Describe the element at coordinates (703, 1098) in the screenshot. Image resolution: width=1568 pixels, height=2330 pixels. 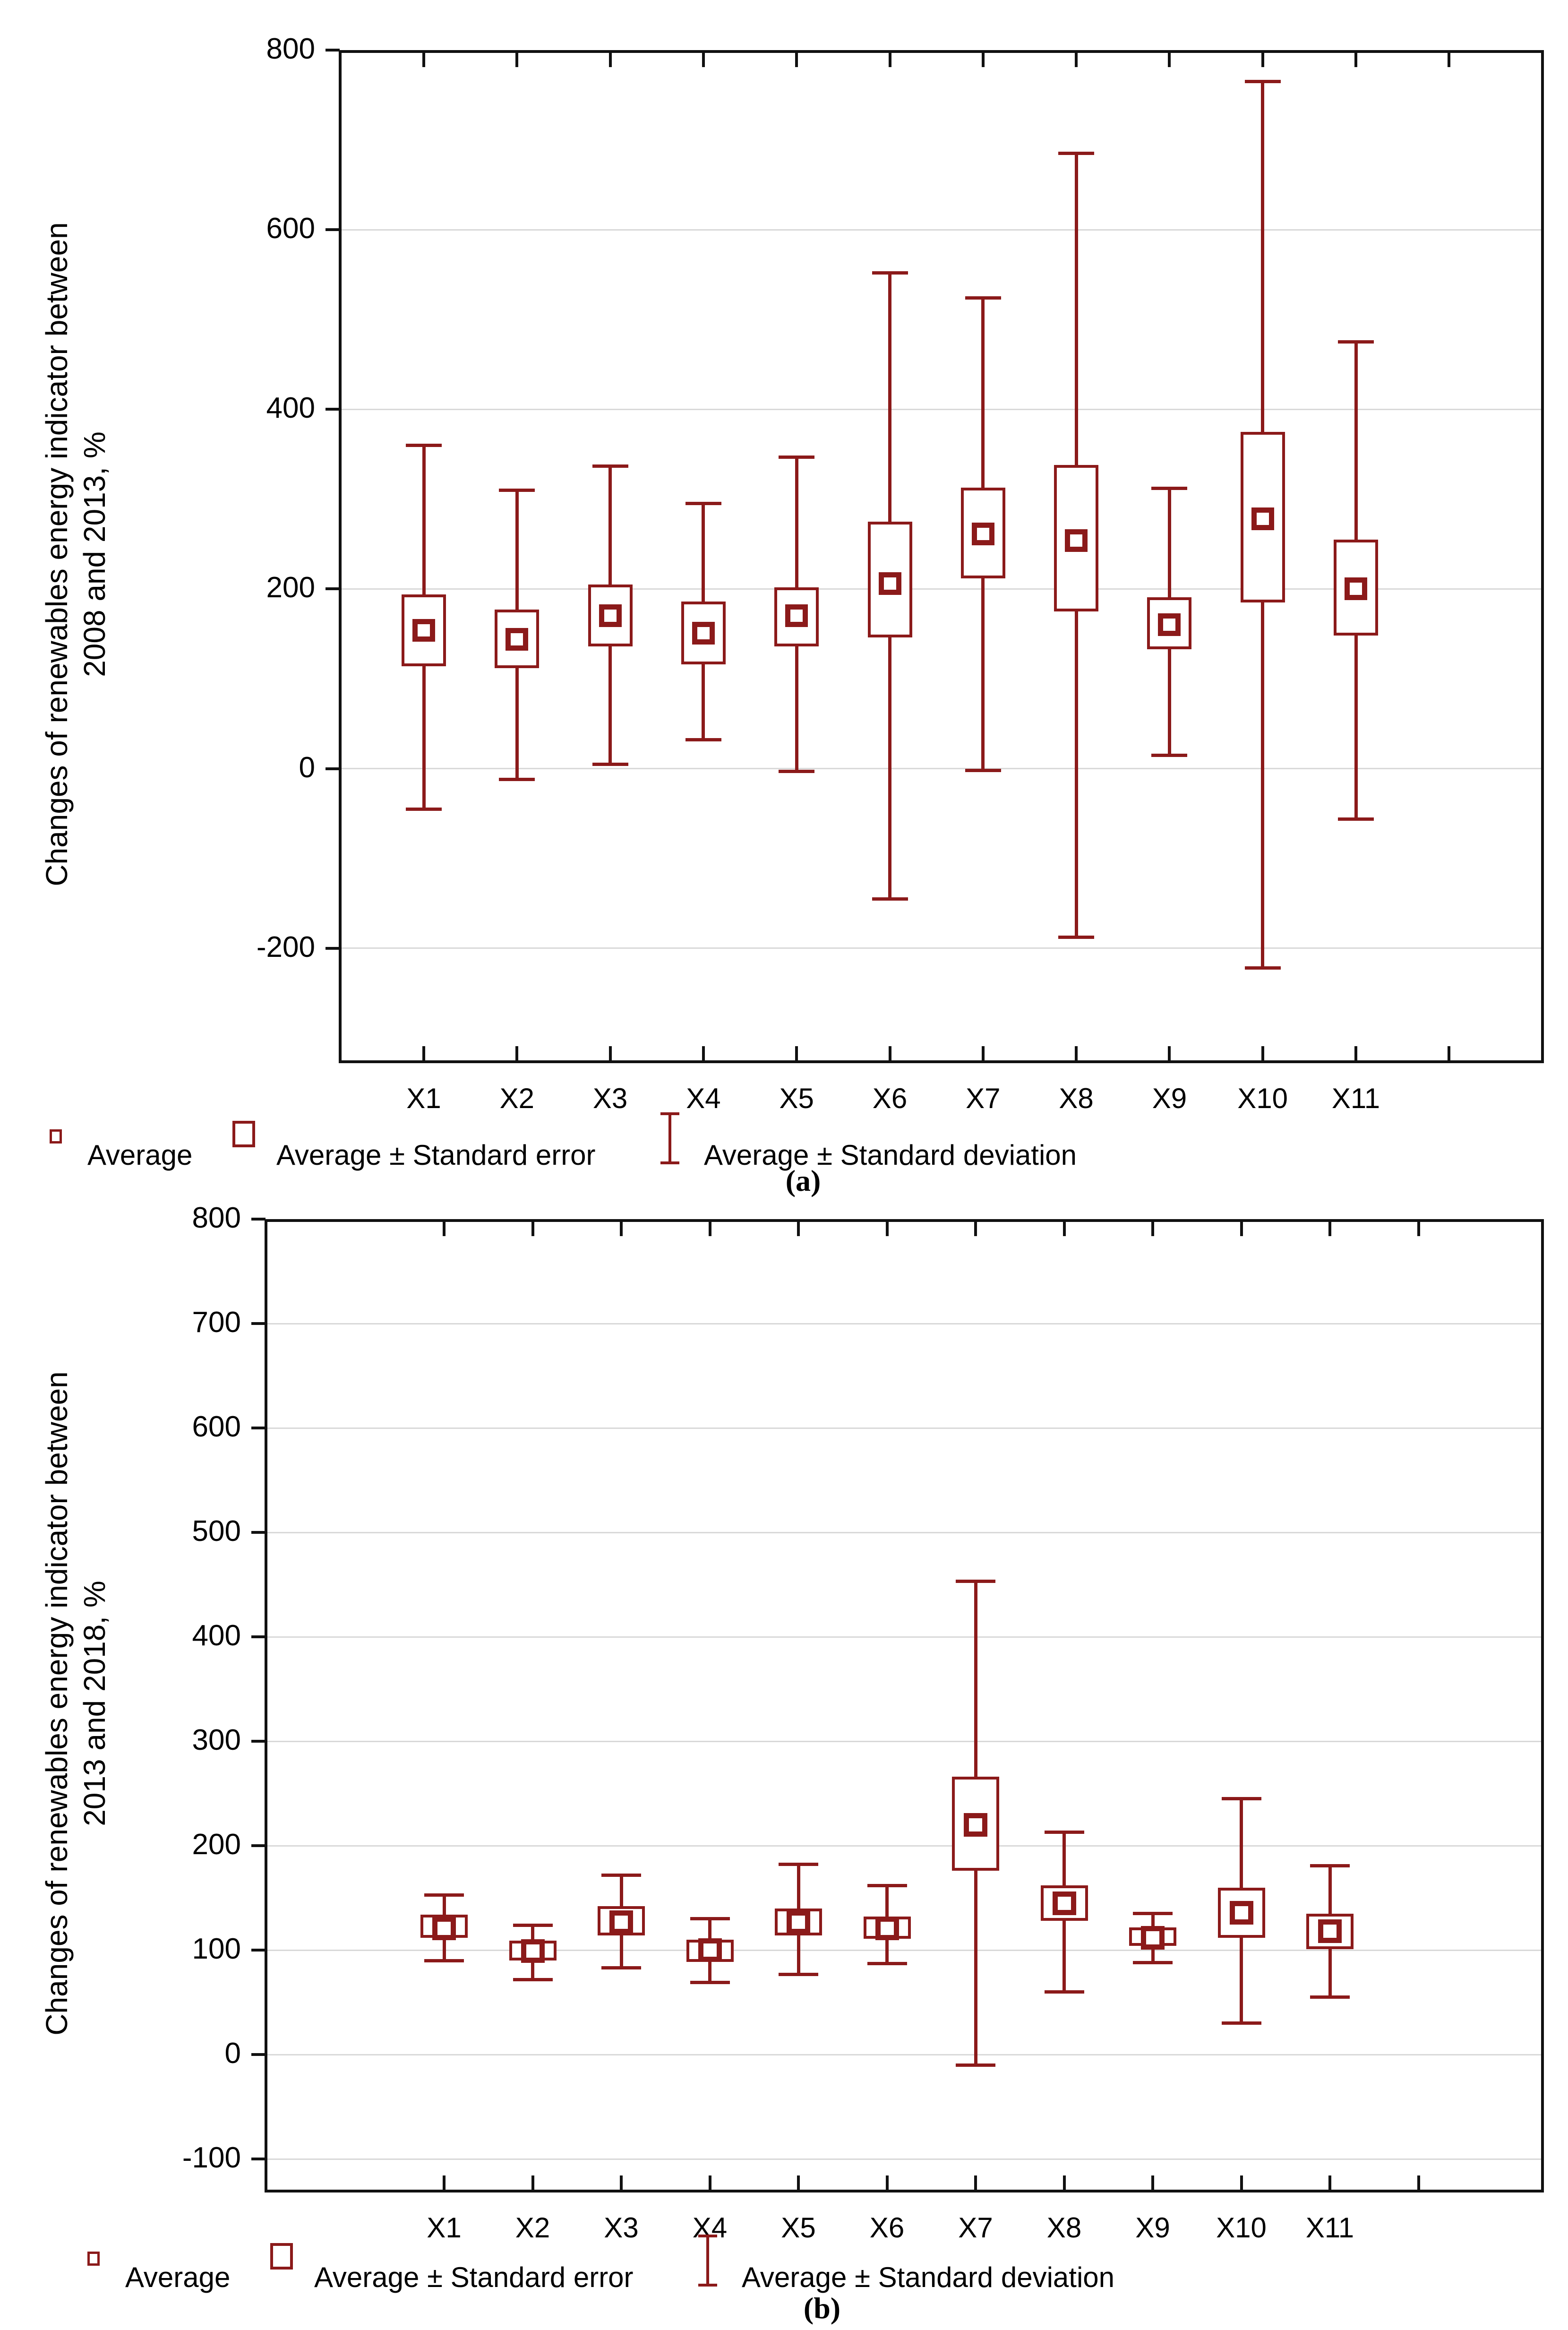
I see `x-category-label-X4: X4` at that location.